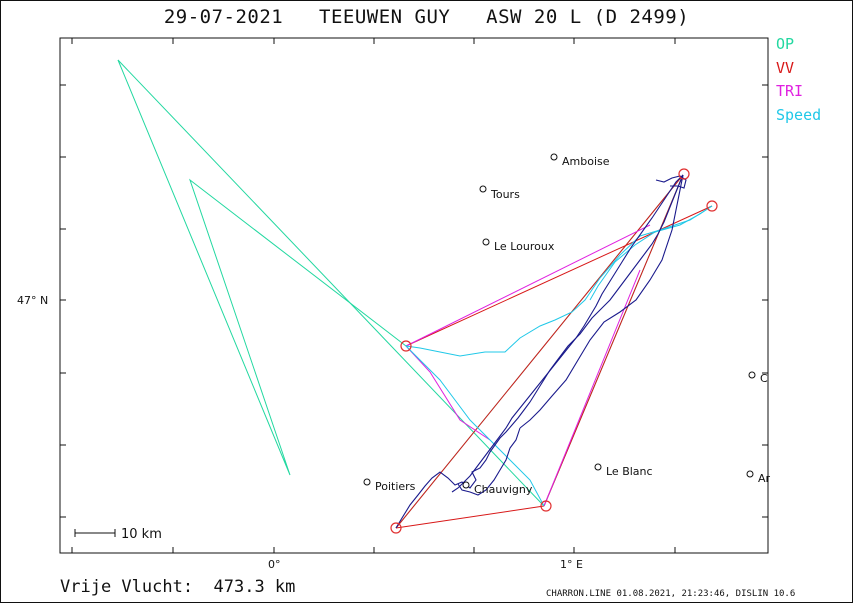 The width and height of the screenshot is (853, 603). Describe the element at coordinates (396, 528) in the screenshot. I see `turnpoint-start` at that location.